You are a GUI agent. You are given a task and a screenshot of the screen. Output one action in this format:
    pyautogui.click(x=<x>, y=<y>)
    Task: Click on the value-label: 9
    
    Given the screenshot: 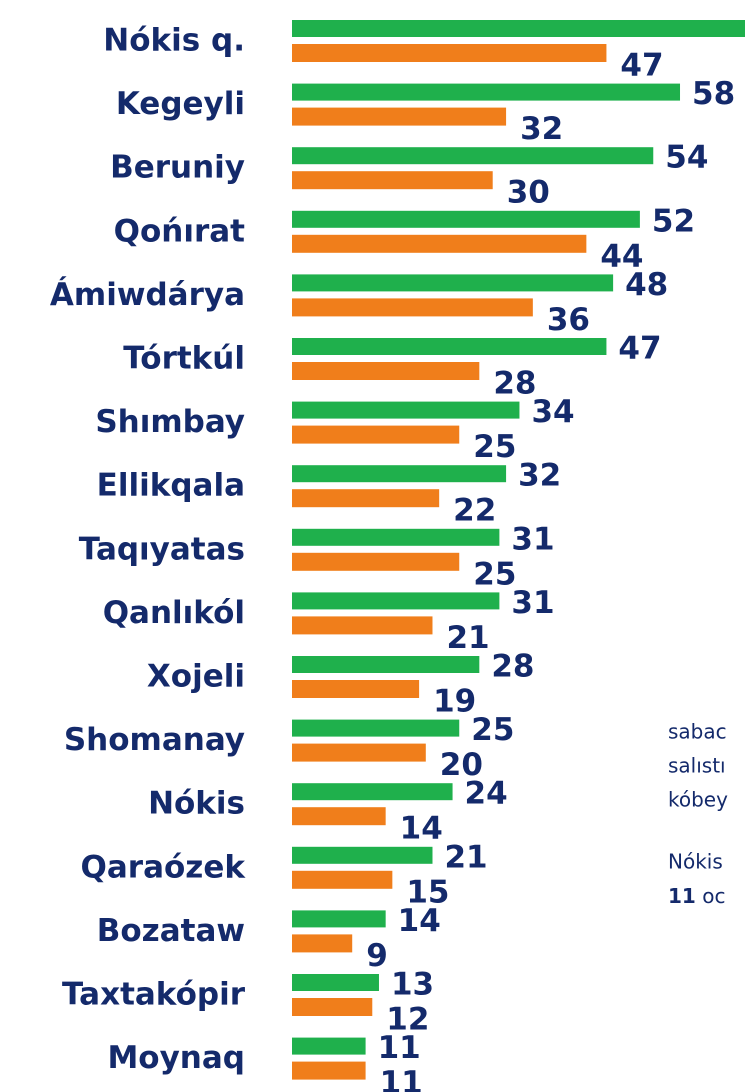 What is the action you would take?
    pyautogui.click(x=377, y=956)
    